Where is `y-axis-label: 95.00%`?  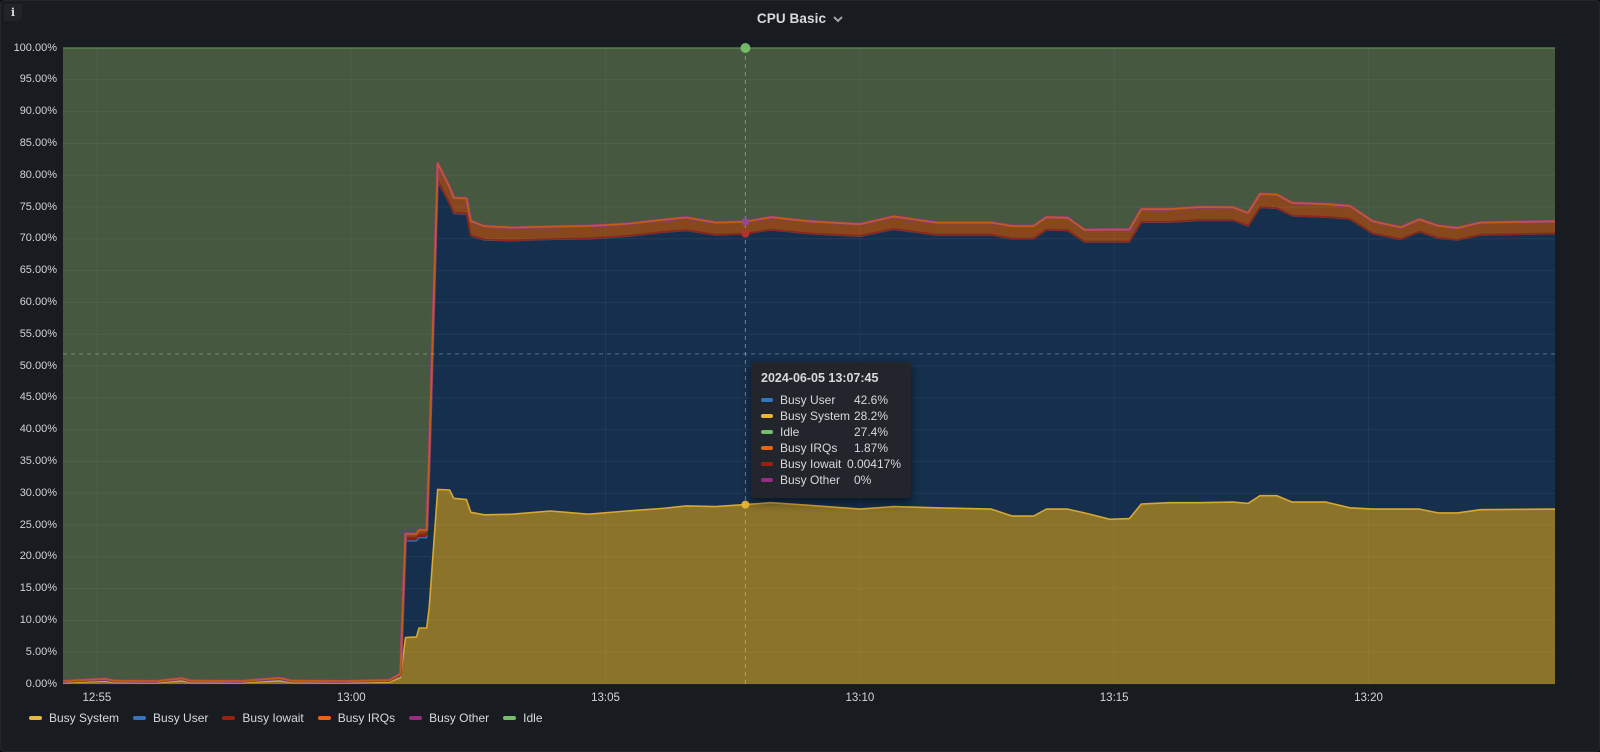 y-axis-label: 95.00% is located at coordinates (38, 79).